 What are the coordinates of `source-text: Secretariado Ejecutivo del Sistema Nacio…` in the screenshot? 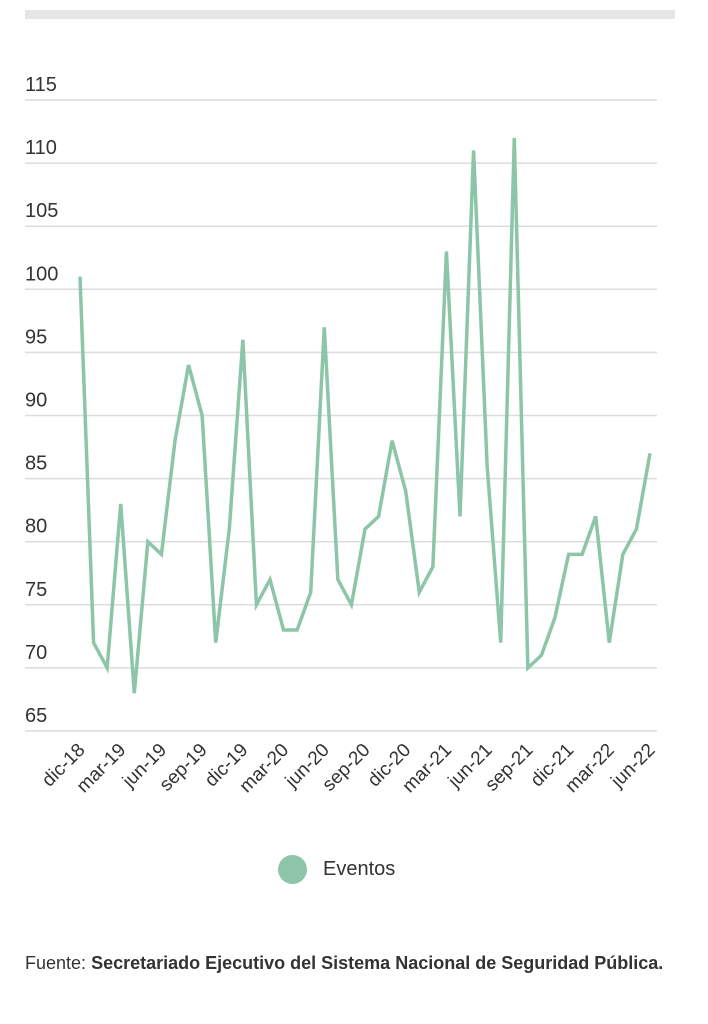 It's located at (377, 963).